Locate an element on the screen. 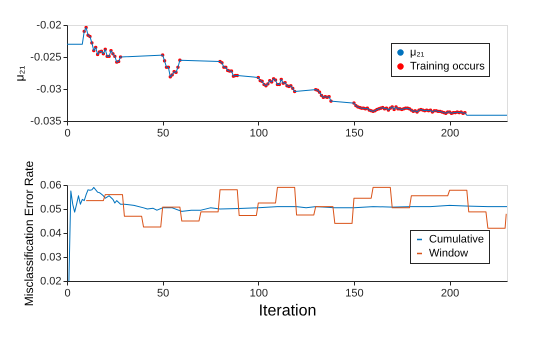 This screenshot has width=560, height=337. y-tick-label: 0.04 is located at coordinates (51, 234).